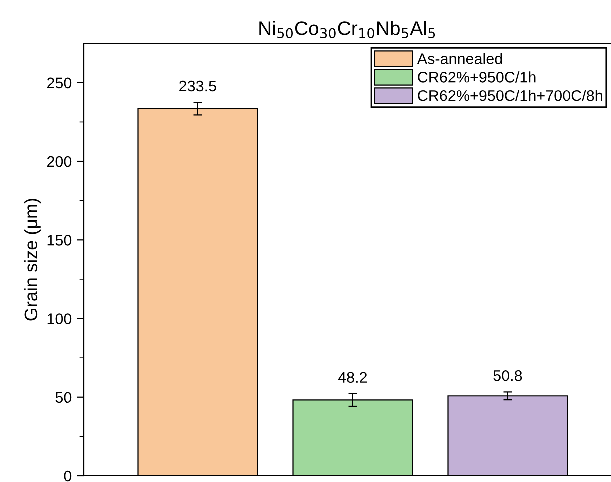 This screenshot has width=611, height=482. I want to click on data-label: 233.5, so click(198, 86).